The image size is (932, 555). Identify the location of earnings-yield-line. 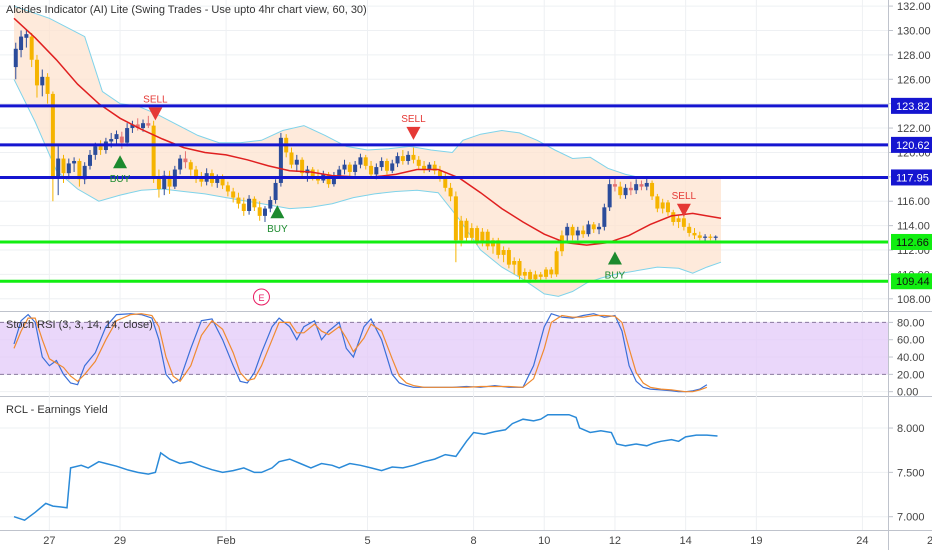
(365, 467).